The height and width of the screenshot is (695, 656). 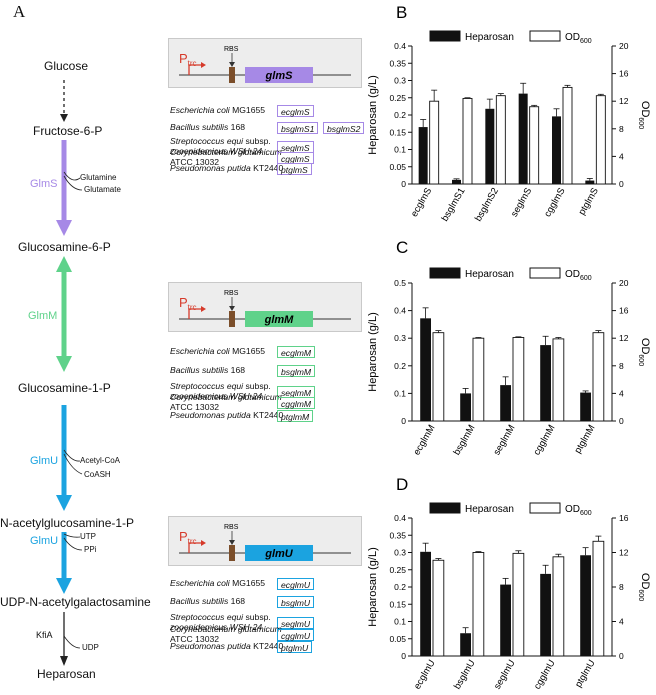 What do you see at coordinates (397, 639) in the screenshot?
I see `y-tick-label: 0.05` at bounding box center [397, 639].